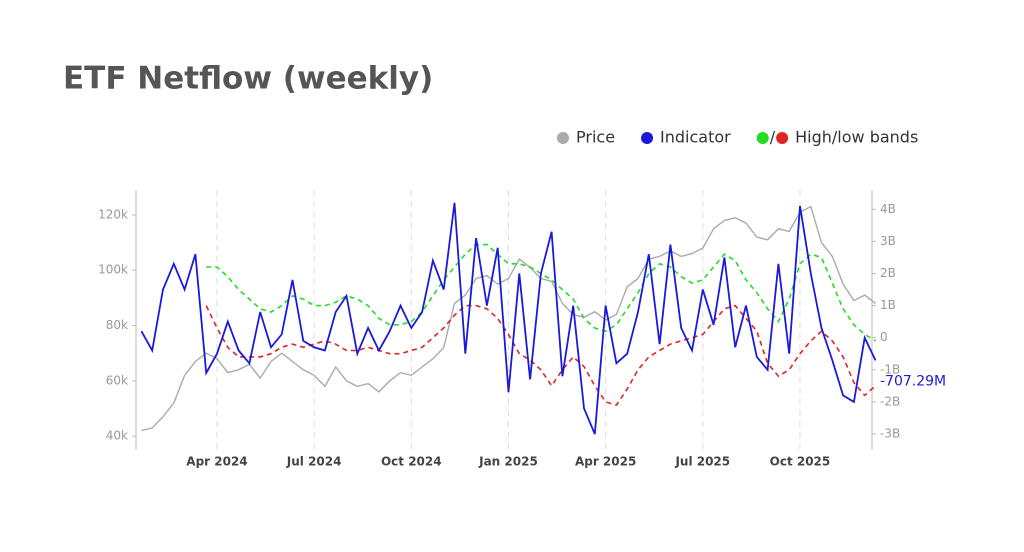 The width and height of the screenshot is (1024, 552). Describe the element at coordinates (314, 462) in the screenshot. I see `x-tick-label: Jul 2024` at that location.